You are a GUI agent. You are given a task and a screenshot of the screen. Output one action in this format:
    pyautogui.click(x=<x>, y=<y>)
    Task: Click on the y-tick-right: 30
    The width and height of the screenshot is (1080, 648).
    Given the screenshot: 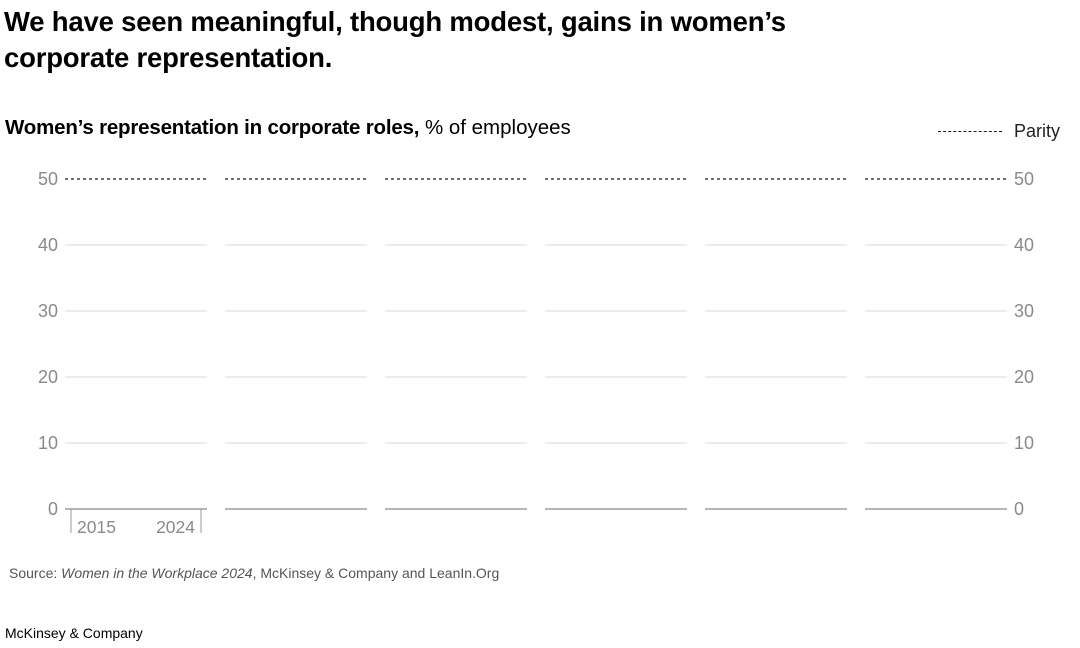 What is the action you would take?
    pyautogui.click(x=1024, y=311)
    